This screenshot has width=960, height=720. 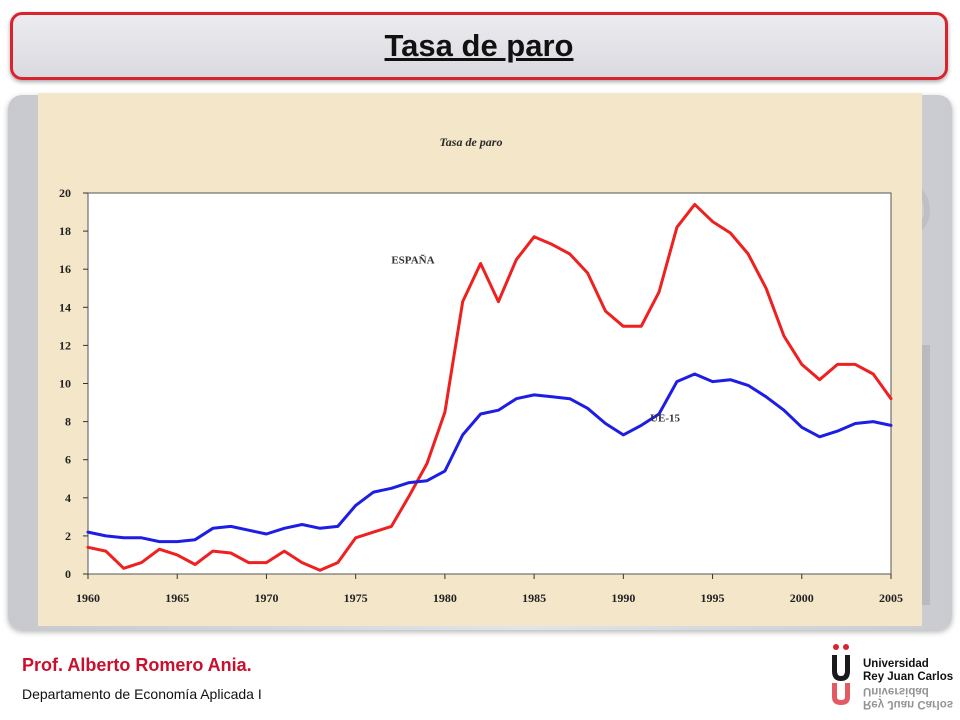 I want to click on chart-title: Tasa de paro, so click(x=471, y=142).